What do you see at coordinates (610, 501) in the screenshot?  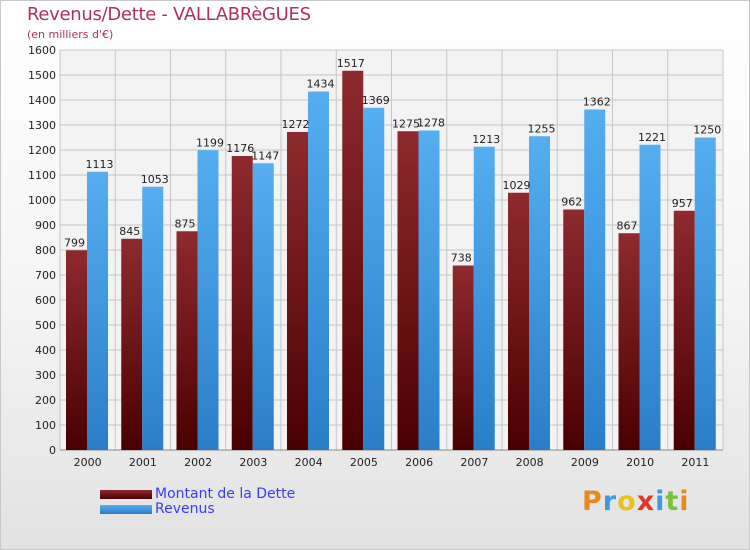 I see `logo-letter: r` at bounding box center [610, 501].